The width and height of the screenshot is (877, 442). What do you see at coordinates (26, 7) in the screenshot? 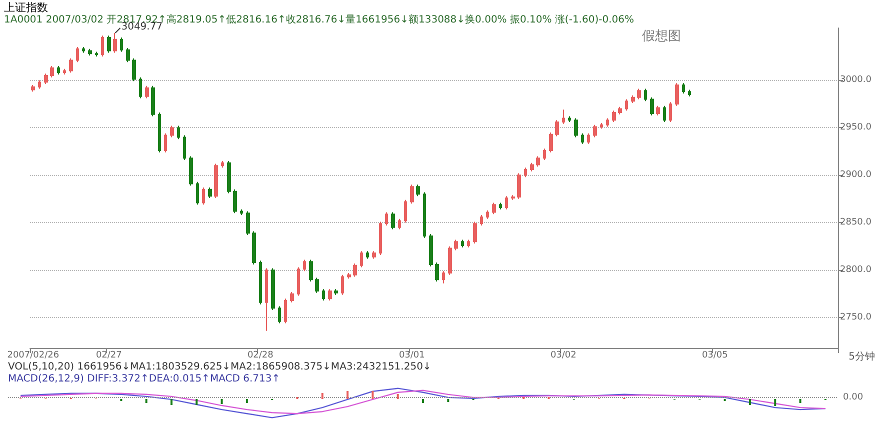
I see `chart-title: 上证指数` at bounding box center [26, 7].